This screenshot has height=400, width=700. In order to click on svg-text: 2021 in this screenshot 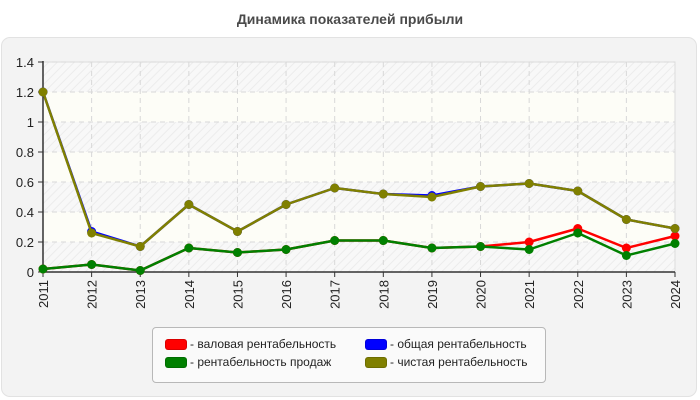, I will do `click(529, 294)`.